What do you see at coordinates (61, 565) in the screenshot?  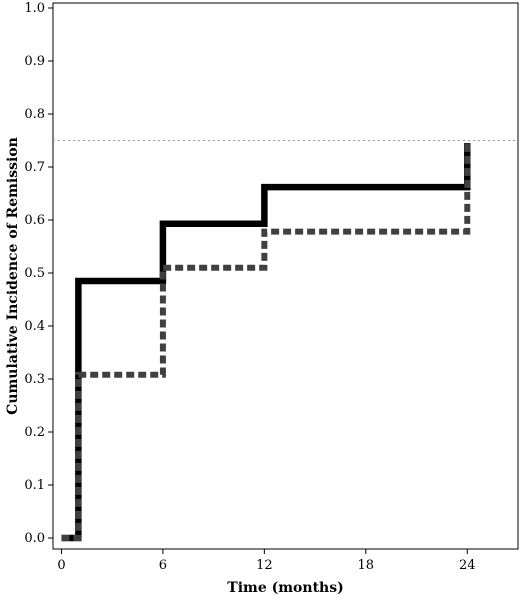 I see `x-tick-label: 0` at bounding box center [61, 565].